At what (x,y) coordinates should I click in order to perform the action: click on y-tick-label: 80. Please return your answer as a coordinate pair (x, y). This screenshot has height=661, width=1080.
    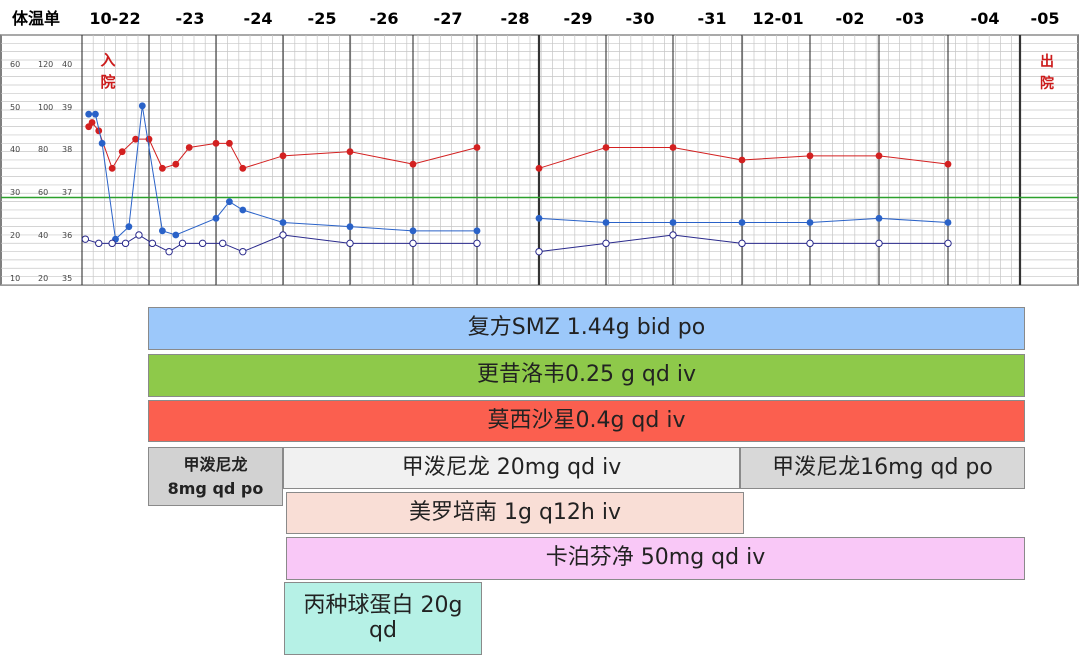
    Looking at the image, I should click on (43, 149).